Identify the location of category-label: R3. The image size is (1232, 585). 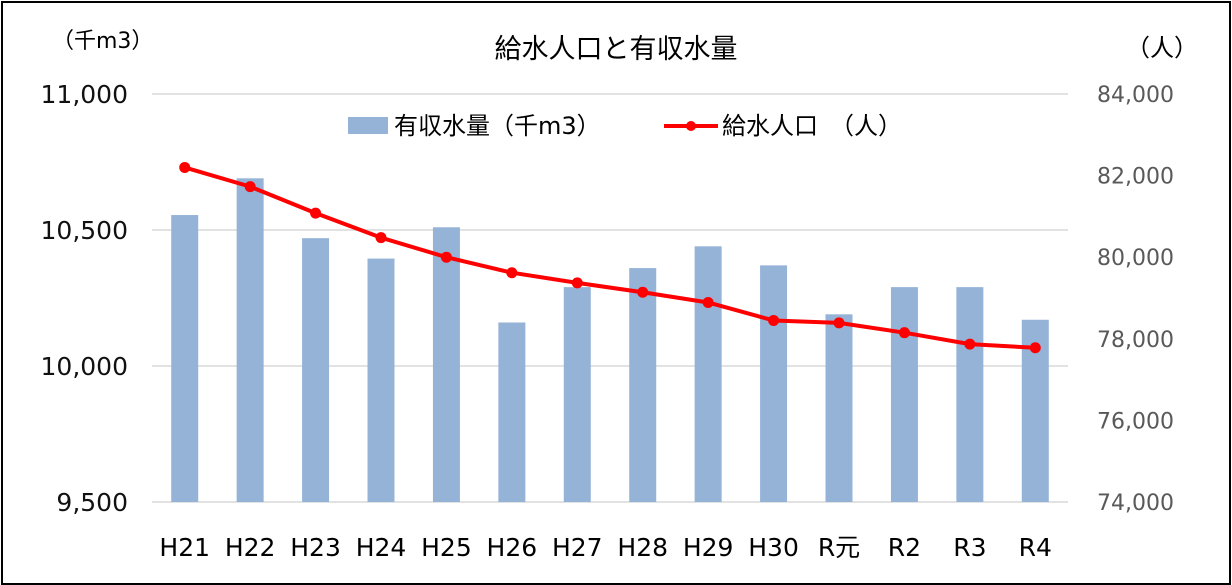
(969, 547).